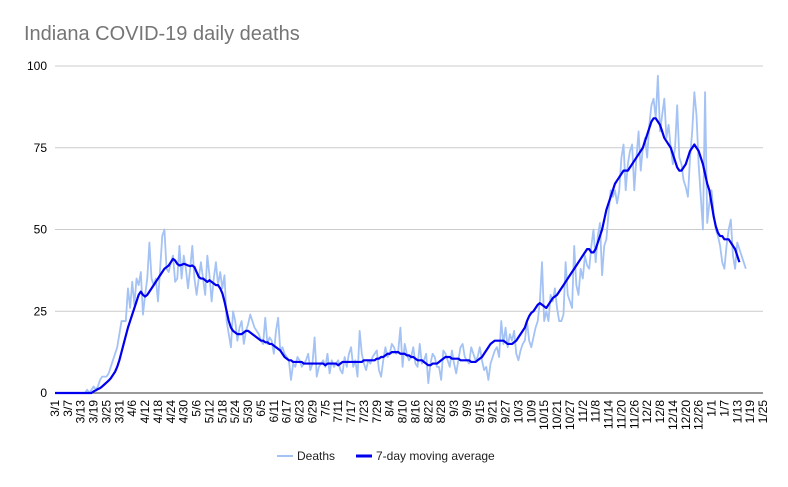 The width and height of the screenshot is (788, 487). I want to click on x-tick-label: 12/8, so click(660, 412).